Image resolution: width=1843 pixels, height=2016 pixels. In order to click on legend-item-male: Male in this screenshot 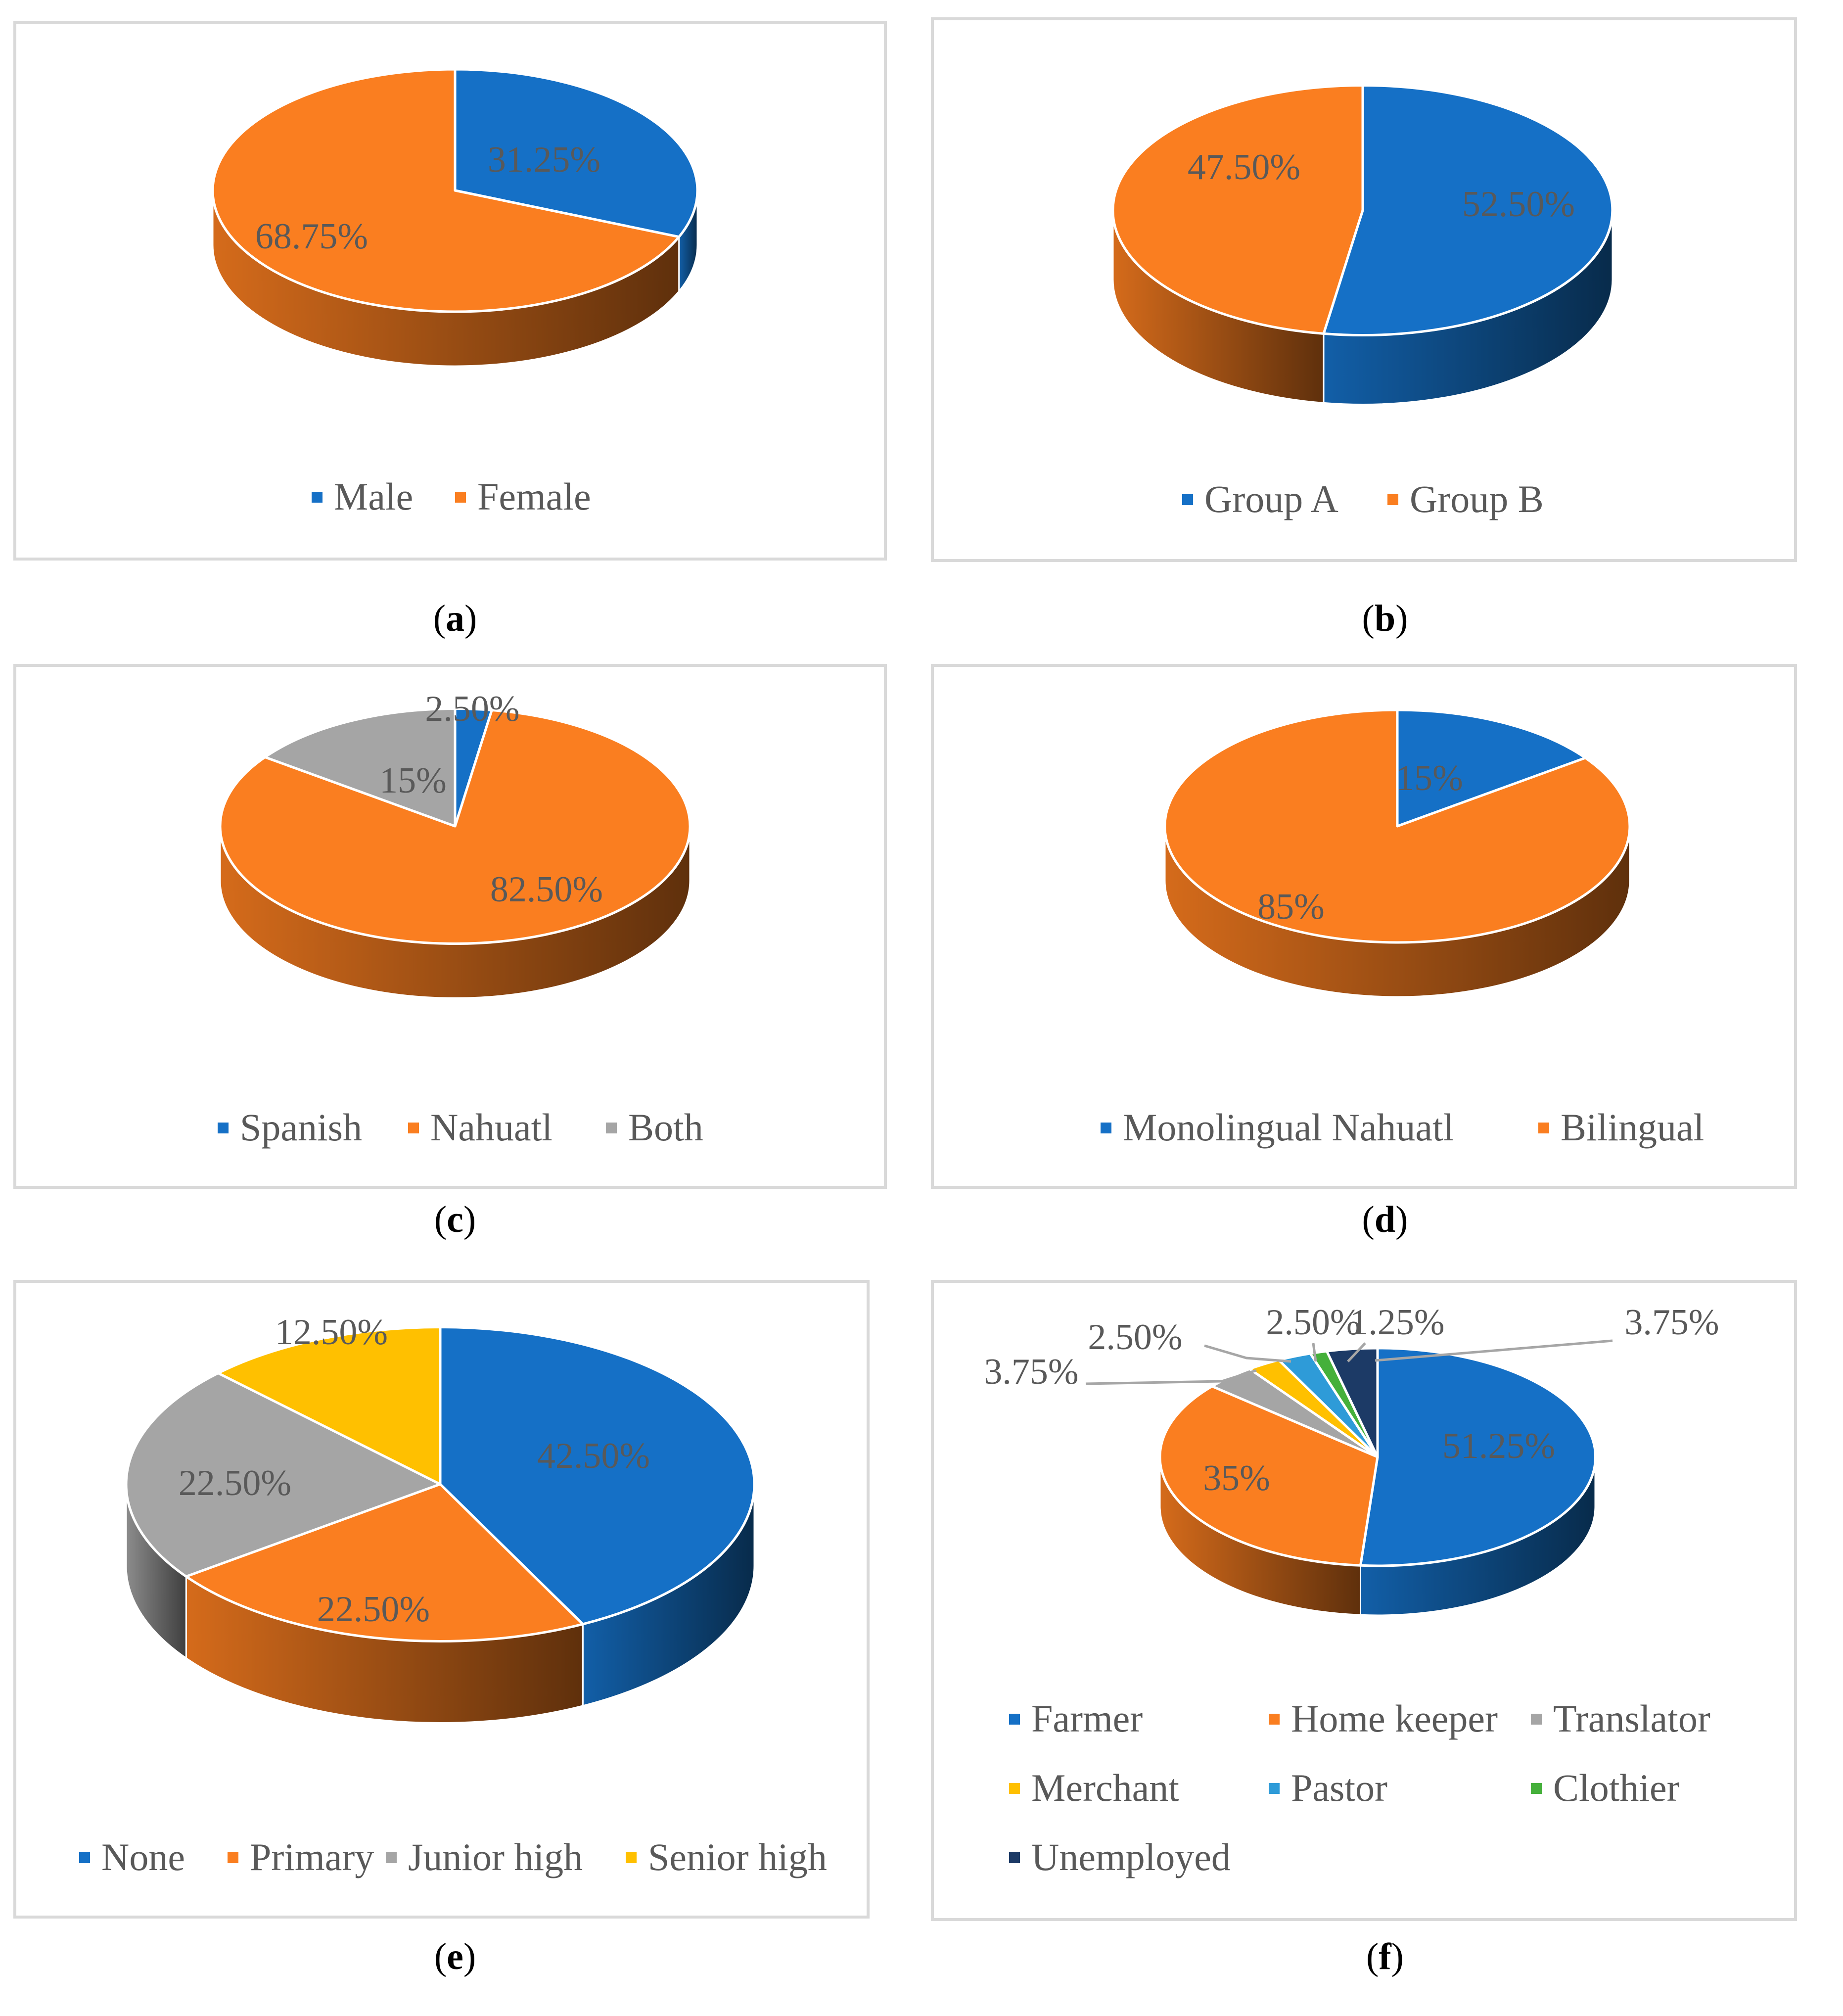, I will do `click(362, 497)`.